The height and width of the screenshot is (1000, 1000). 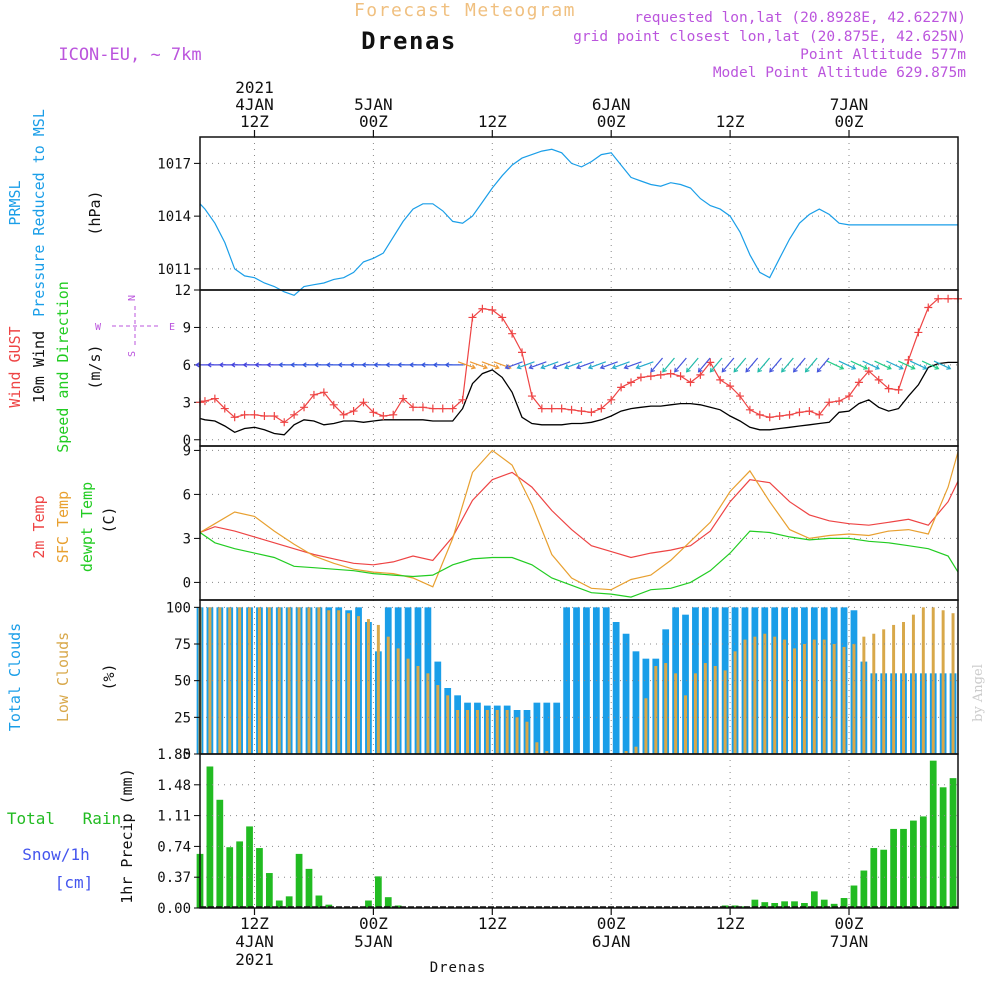 I want to click on compass-s: S, so click(x=132, y=354).